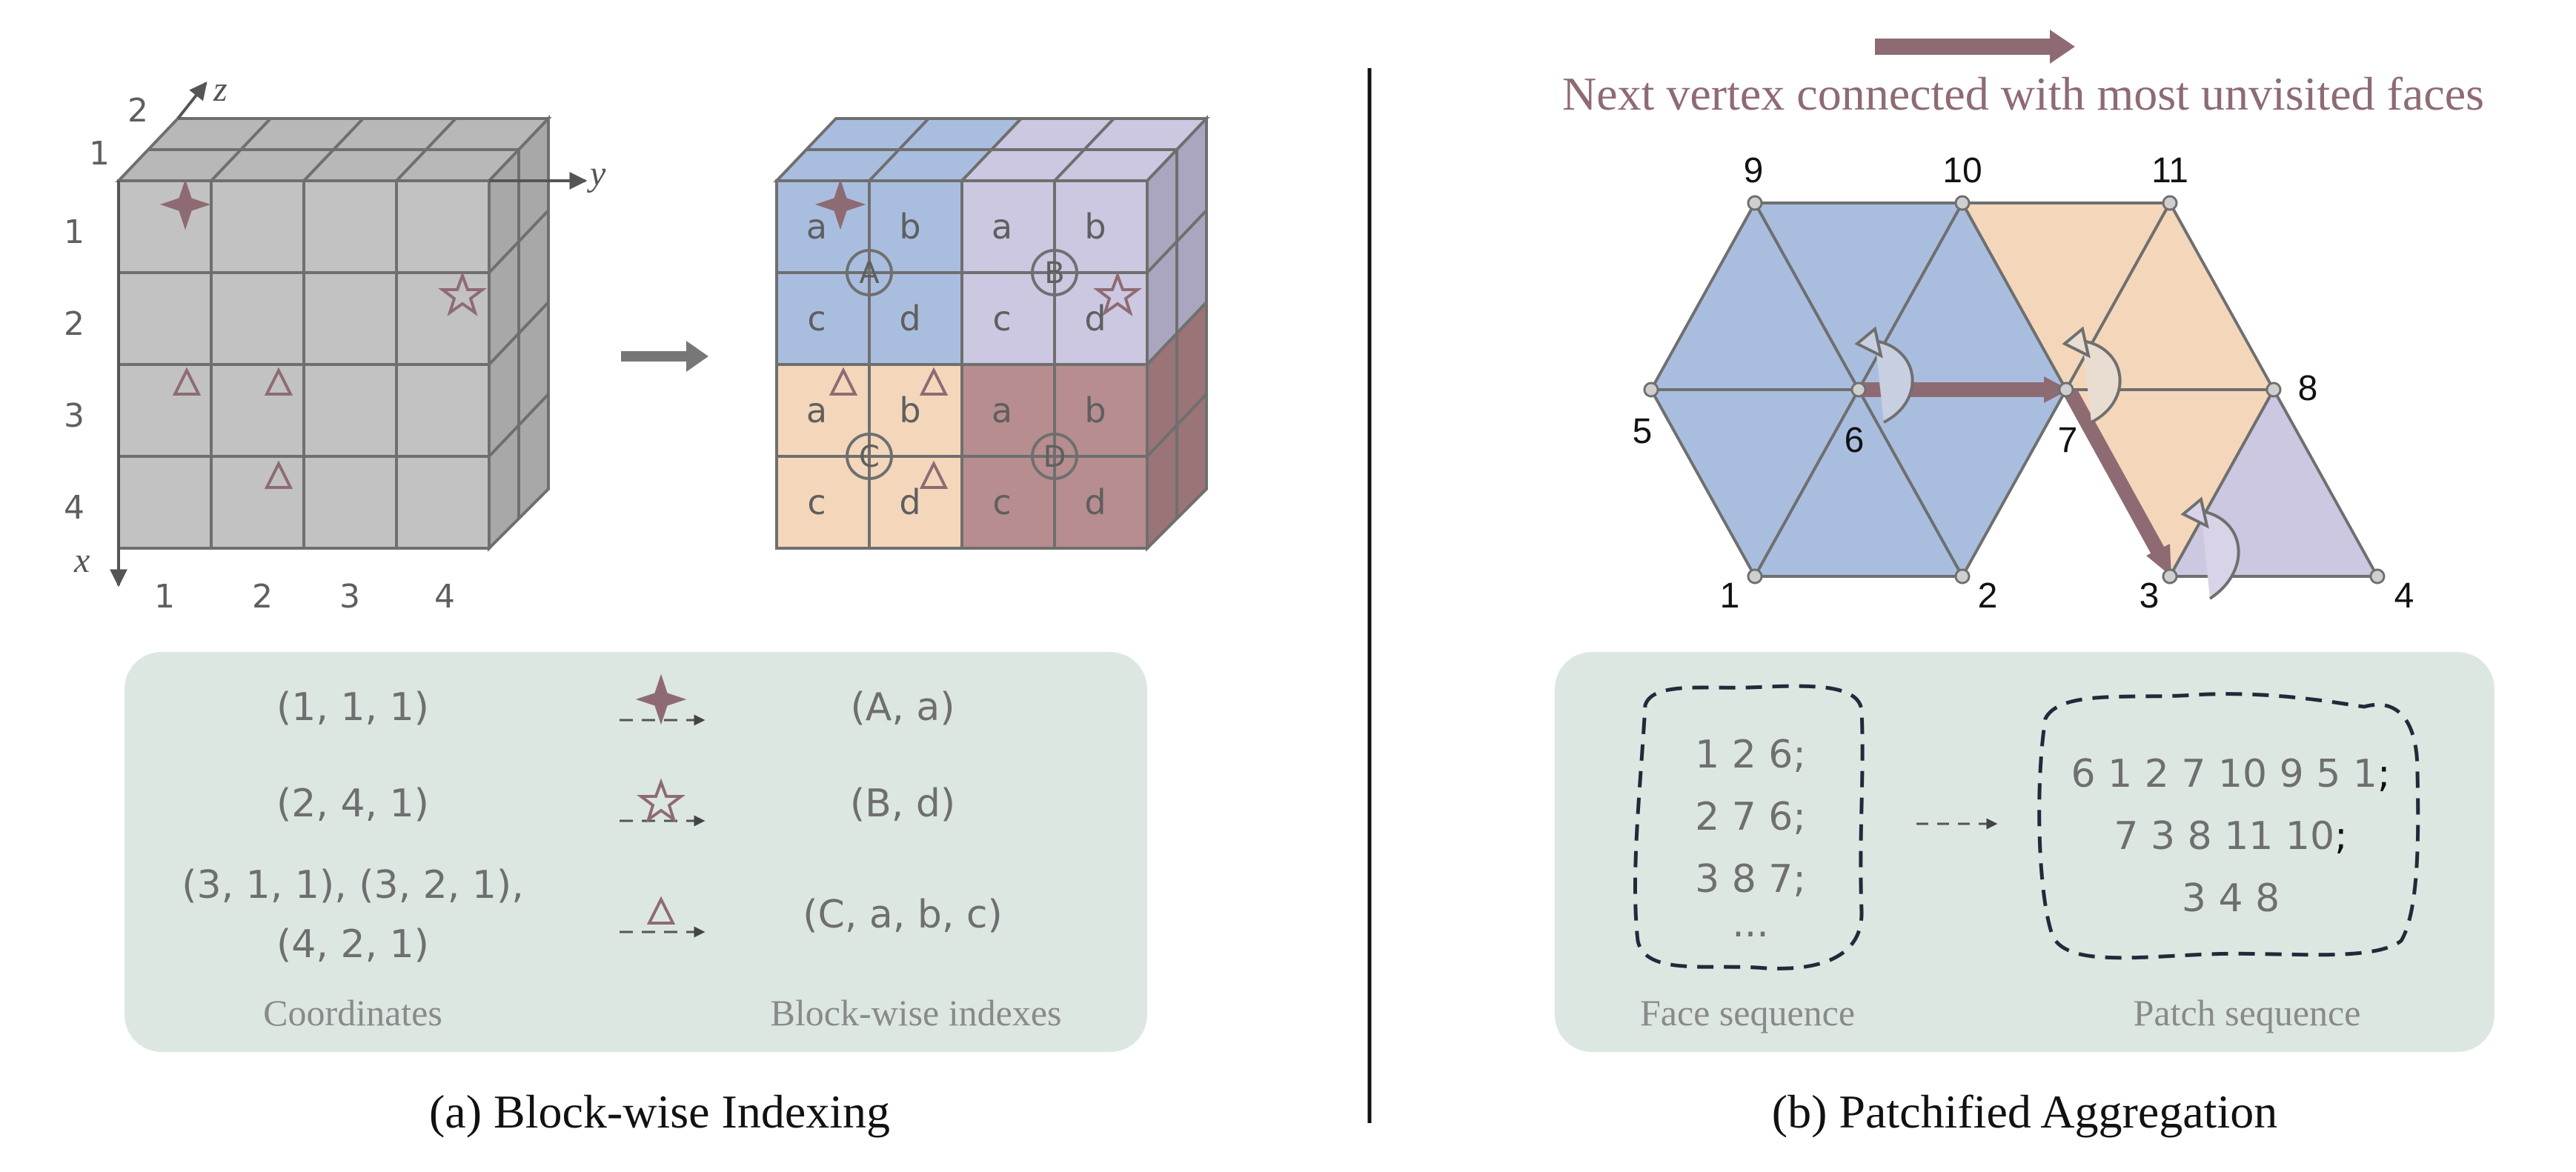  Describe the element at coordinates (444, 597) in the screenshot. I see `col-tick: 4` at that location.